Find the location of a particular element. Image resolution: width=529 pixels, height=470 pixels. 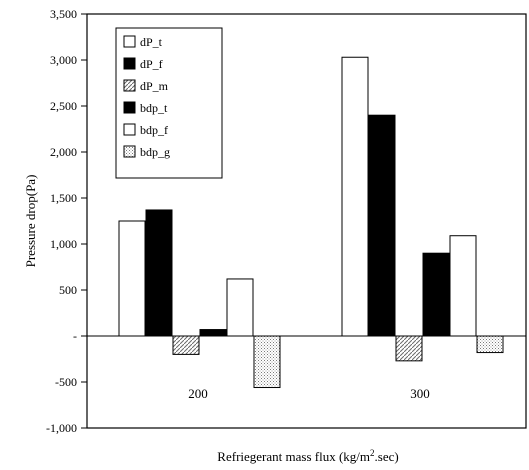

y-tick-label: 3,000 is located at coordinates (63, 60).